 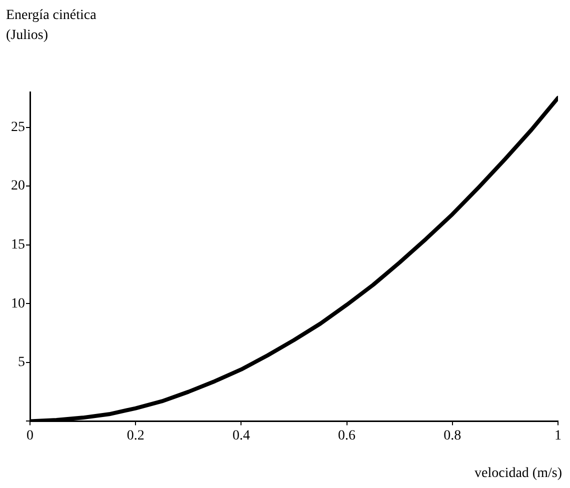 I want to click on y-axis-title: Energía cinética (Julios), so click(x=51, y=26).